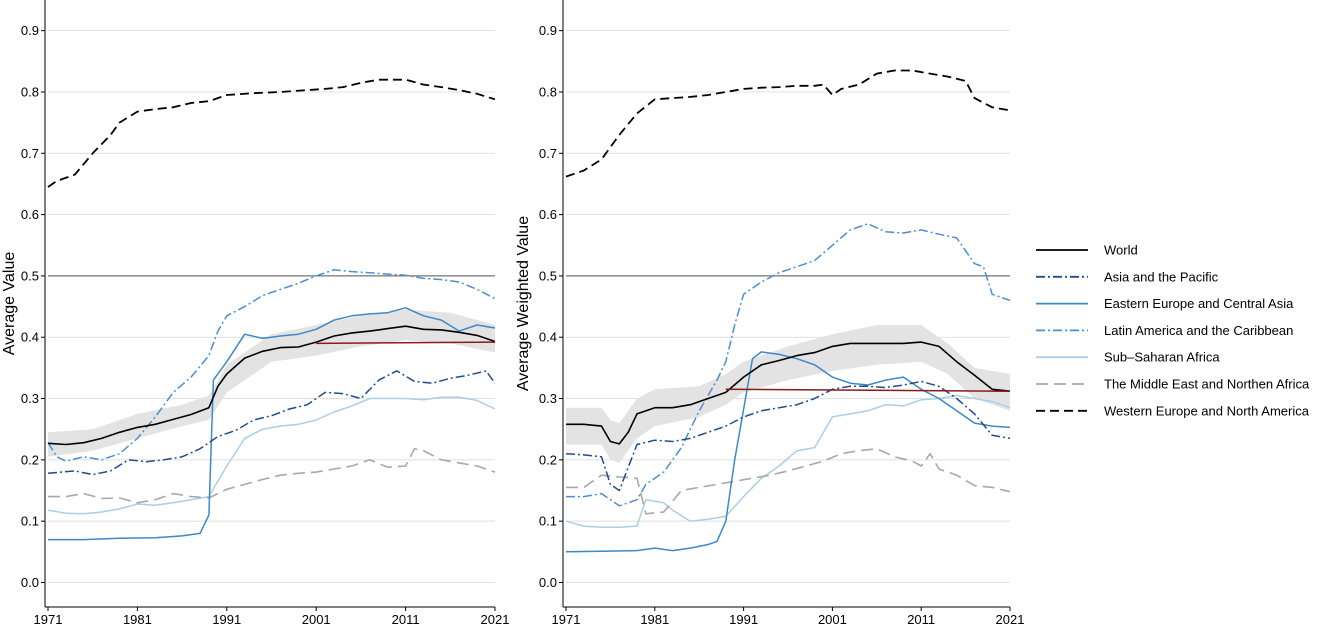 This screenshot has height=628, width=1325. What do you see at coordinates (1121, 250) in the screenshot?
I see `legend-label-1: World` at bounding box center [1121, 250].